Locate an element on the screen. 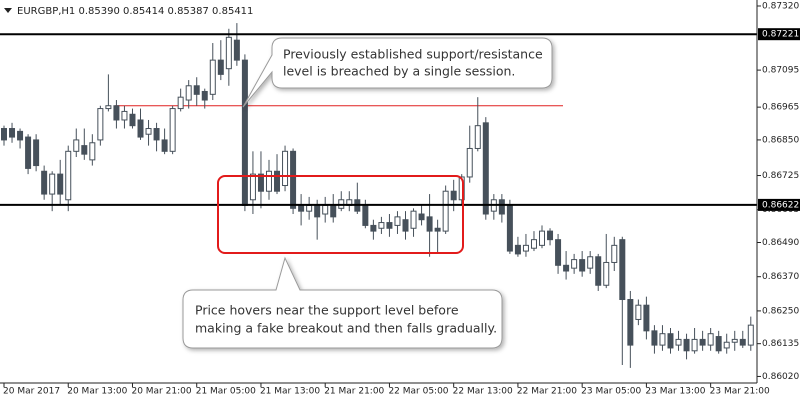  x-tick-label: 21 Mar 05:00 is located at coordinates (226, 392).